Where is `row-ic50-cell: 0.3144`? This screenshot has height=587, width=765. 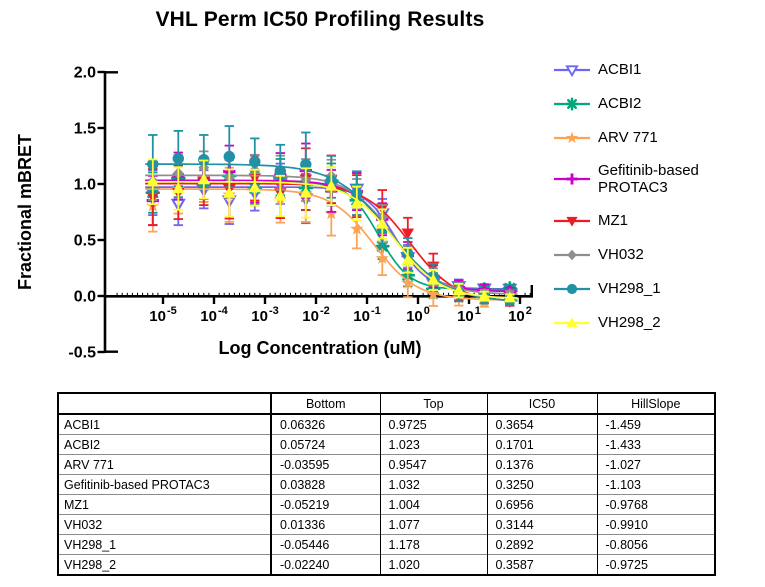 row-ic50-cell: 0.3144 is located at coordinates (541, 524).